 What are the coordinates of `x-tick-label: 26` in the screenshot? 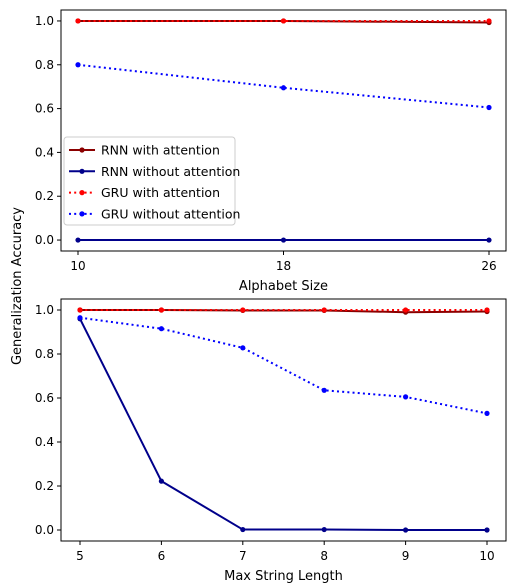 It's located at (488, 266).